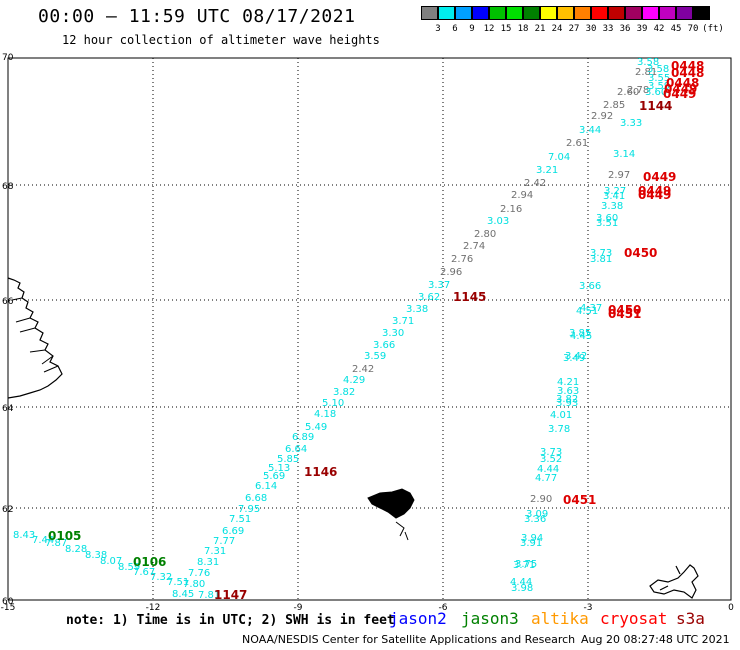 This screenshot has height=650, width=740. Describe the element at coordinates (224, 541) in the screenshot. I see `swh-label: 7.77` at that location.